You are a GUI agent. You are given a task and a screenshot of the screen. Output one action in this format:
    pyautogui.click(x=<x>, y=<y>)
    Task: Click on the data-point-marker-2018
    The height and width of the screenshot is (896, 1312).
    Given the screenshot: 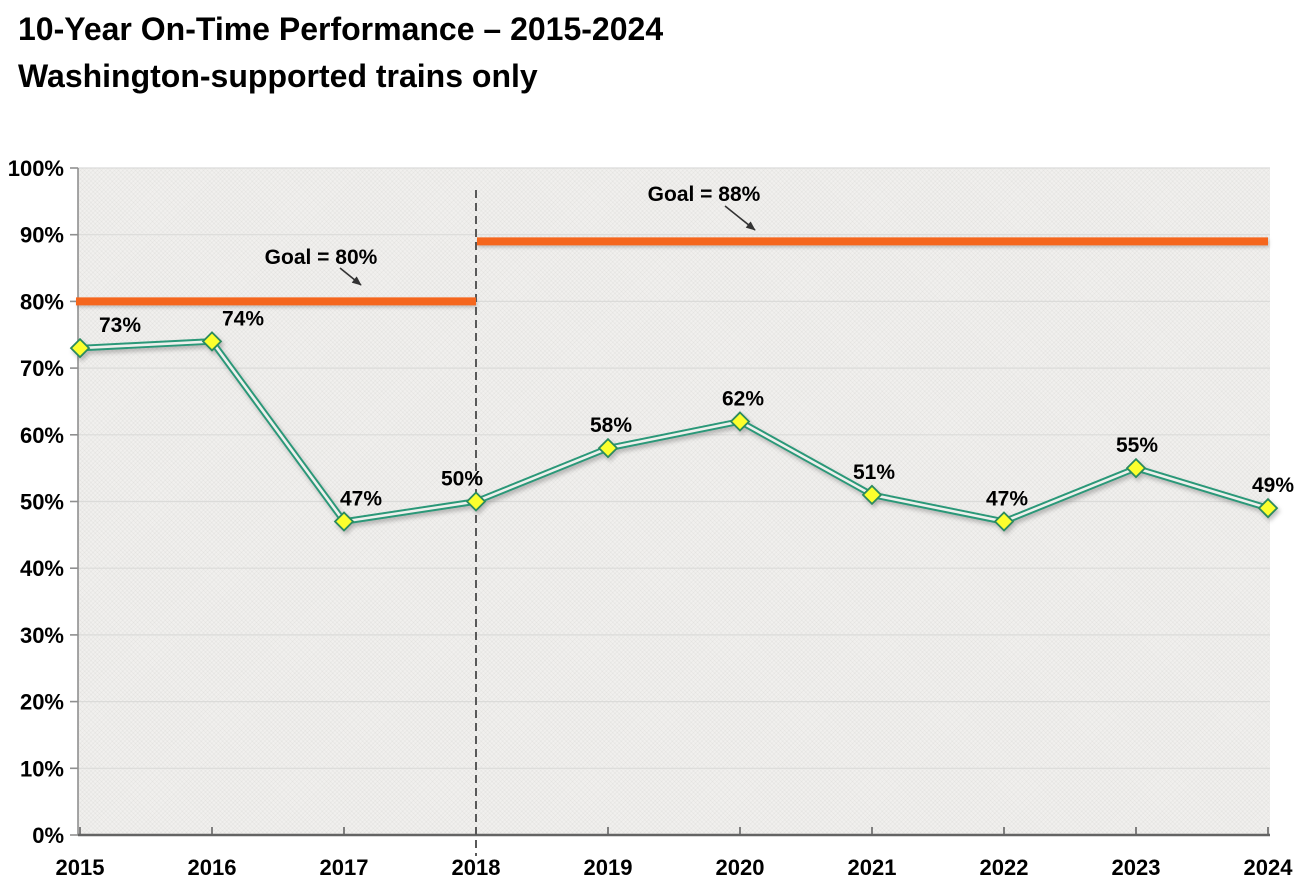 What is the action you would take?
    pyautogui.click(x=476, y=501)
    